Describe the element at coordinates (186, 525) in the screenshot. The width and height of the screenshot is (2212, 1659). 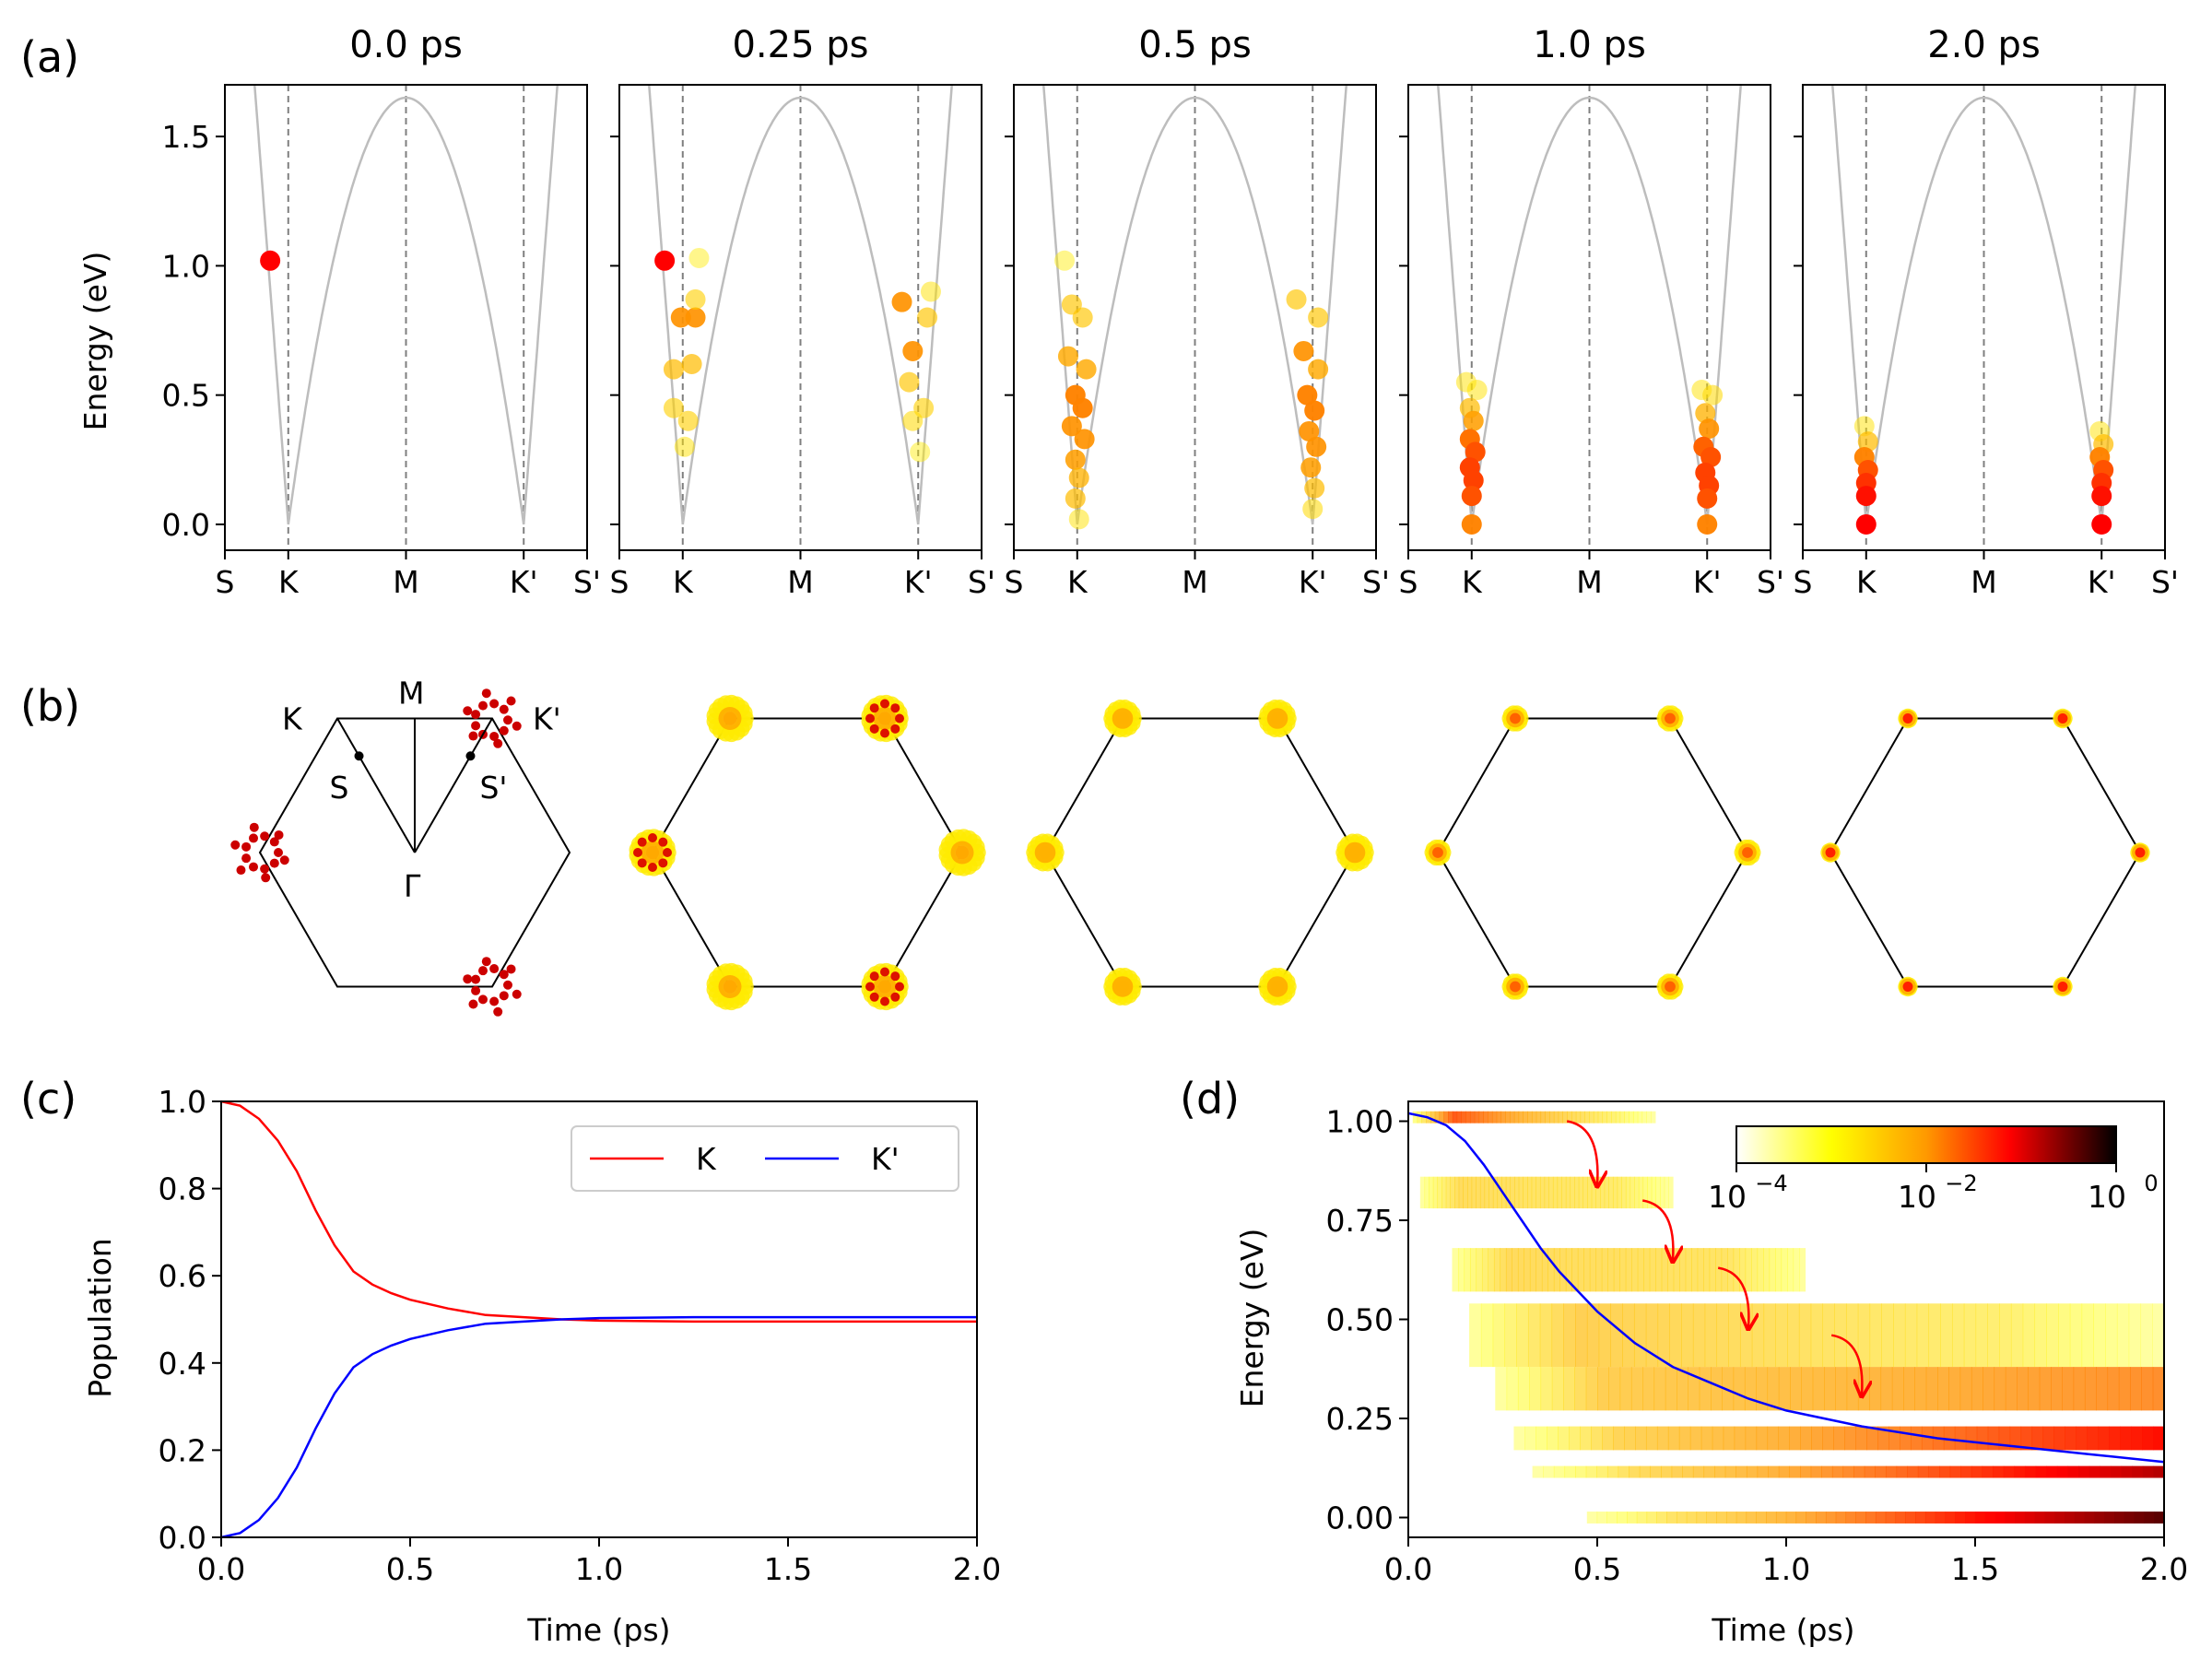
I see `y-tick-label: 0.0` at that location.